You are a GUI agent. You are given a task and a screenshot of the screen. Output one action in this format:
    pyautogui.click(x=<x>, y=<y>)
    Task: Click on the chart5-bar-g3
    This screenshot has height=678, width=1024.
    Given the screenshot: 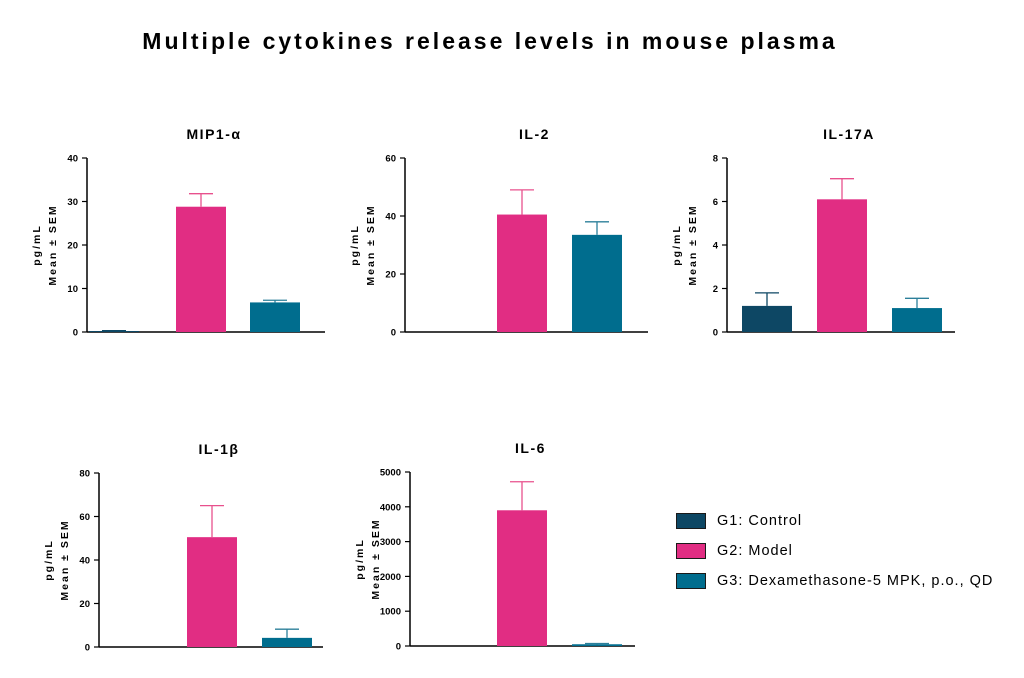 What is the action you would take?
    pyautogui.click(x=597, y=645)
    